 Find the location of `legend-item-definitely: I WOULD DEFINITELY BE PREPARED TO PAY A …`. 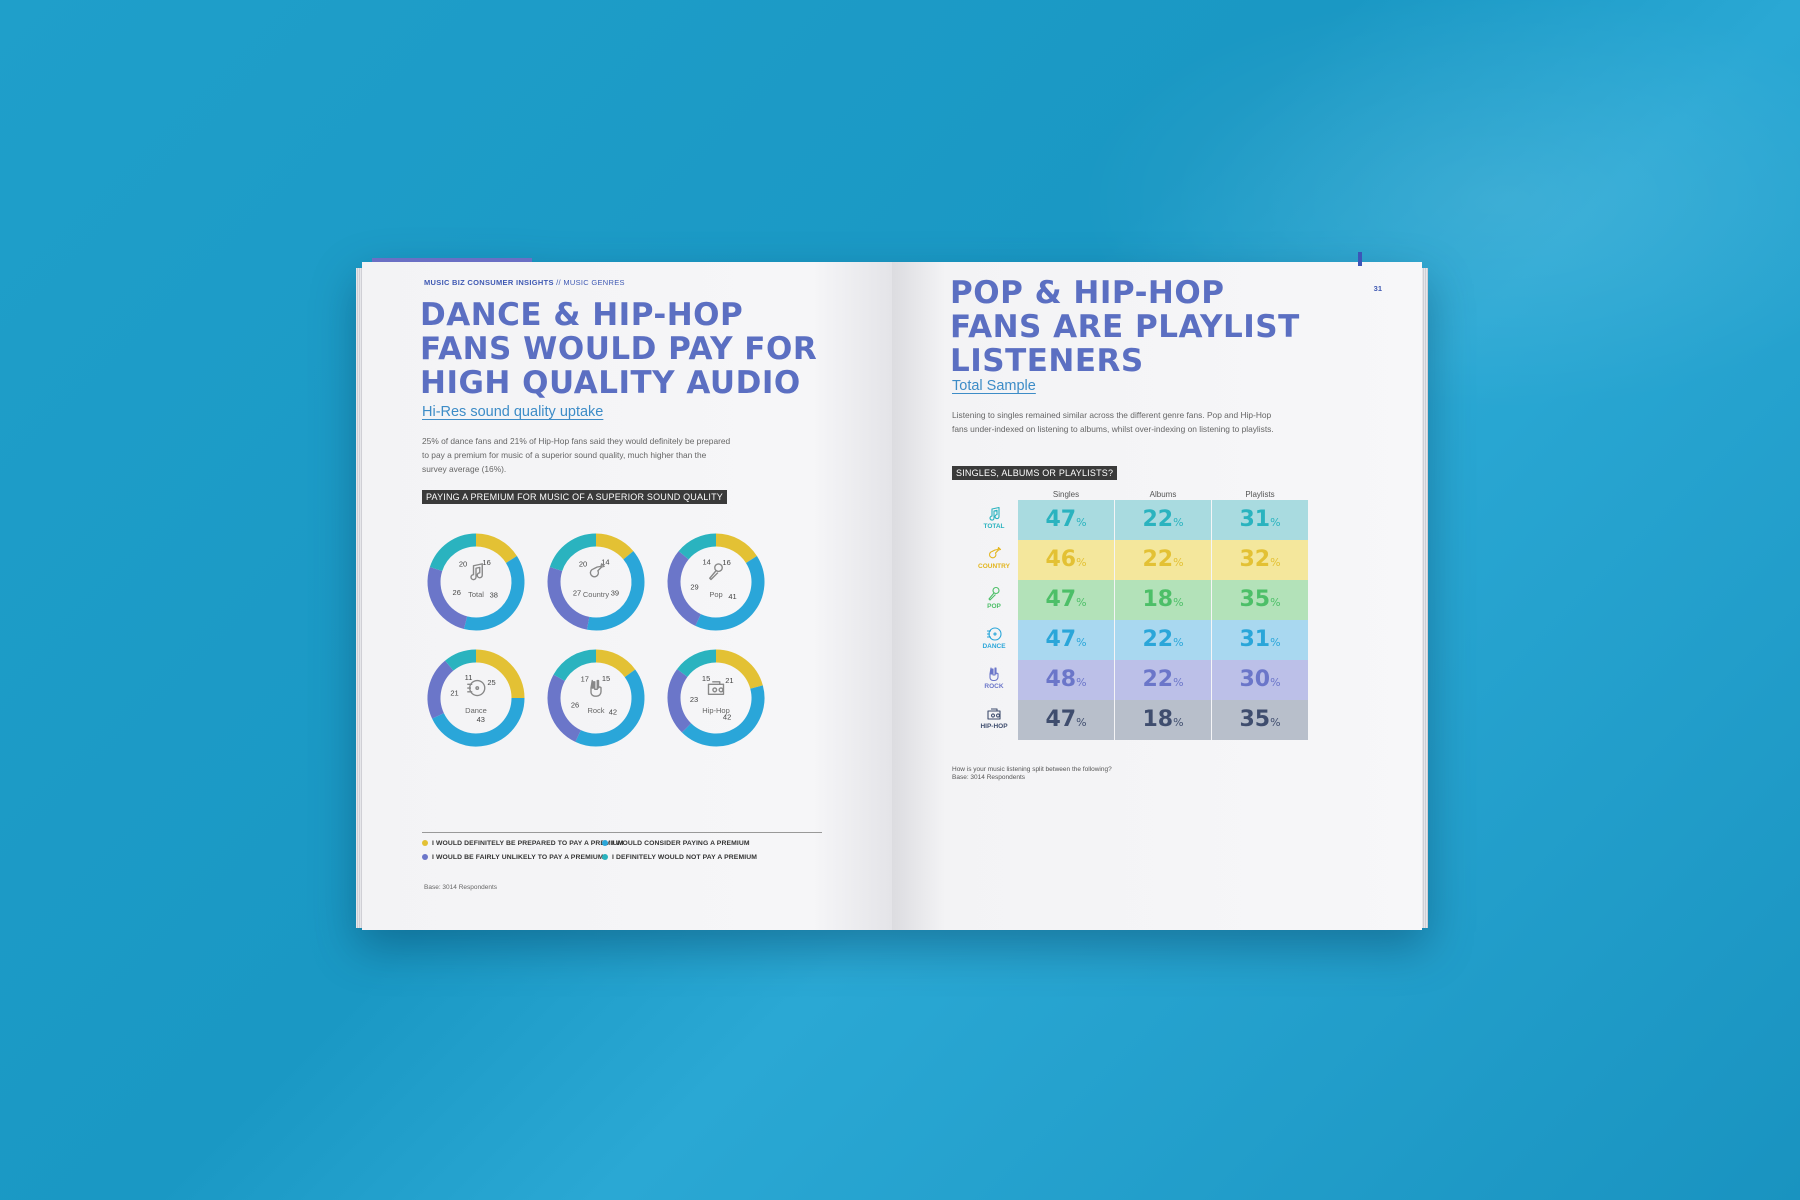

legend-item-definitely: I WOULD DEFINITELY BE PREPARED TO PAY A … is located at coordinates (523, 843).